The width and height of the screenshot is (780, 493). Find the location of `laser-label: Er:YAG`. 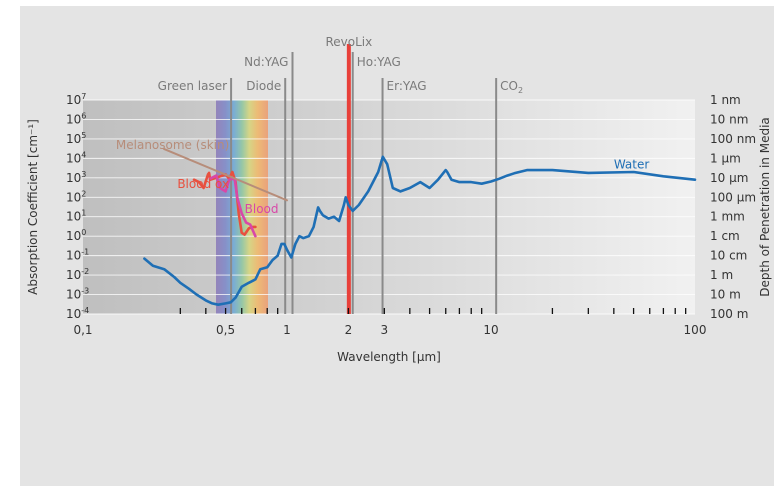

laser-label: Er:YAG is located at coordinates (407, 86).